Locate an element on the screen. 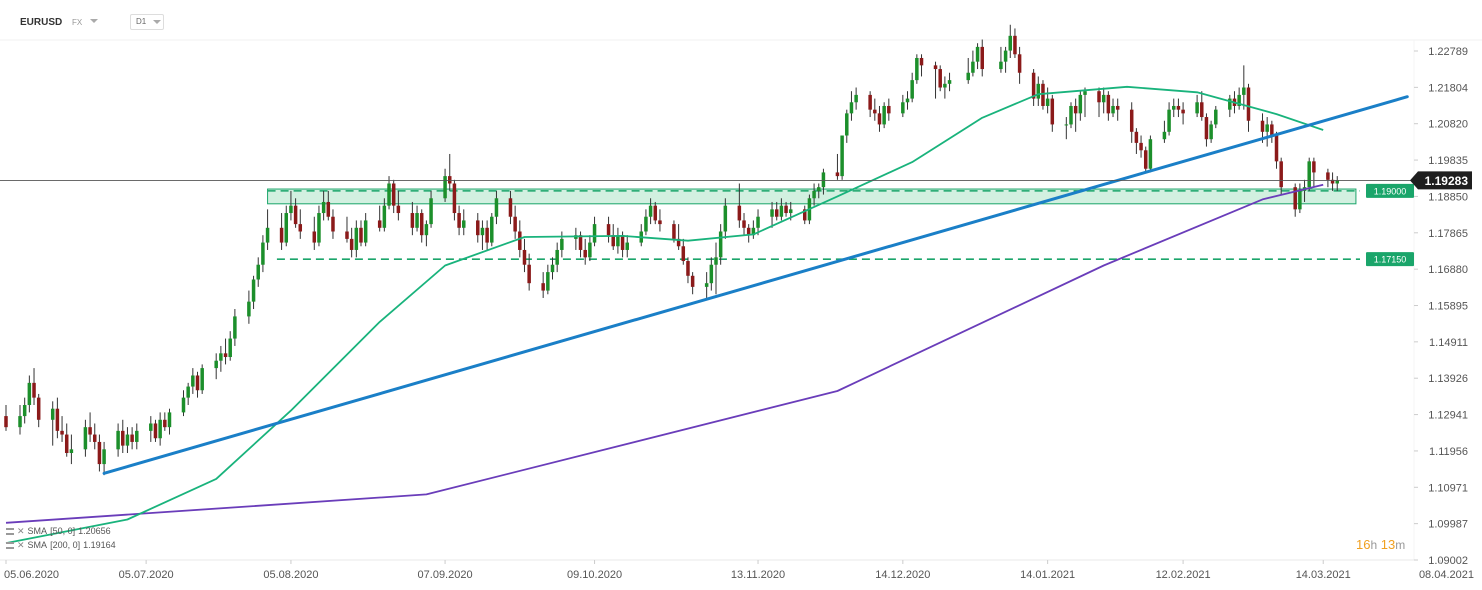 This screenshot has width=1482, height=590. timeframe-select: D1 is located at coordinates (147, 22).